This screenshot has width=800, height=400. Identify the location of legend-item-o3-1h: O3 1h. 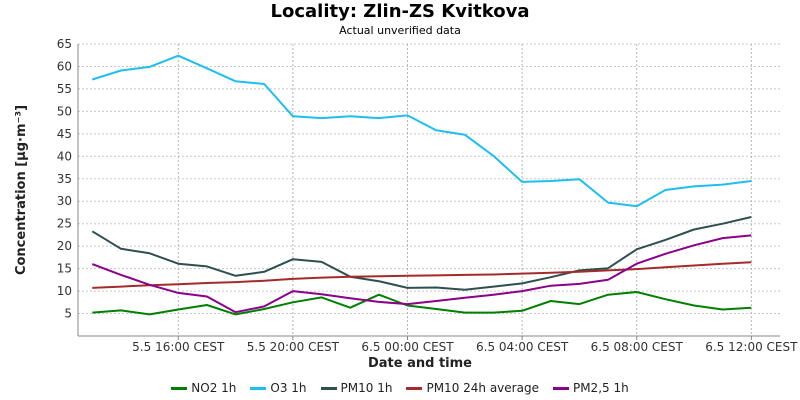
(278, 388).